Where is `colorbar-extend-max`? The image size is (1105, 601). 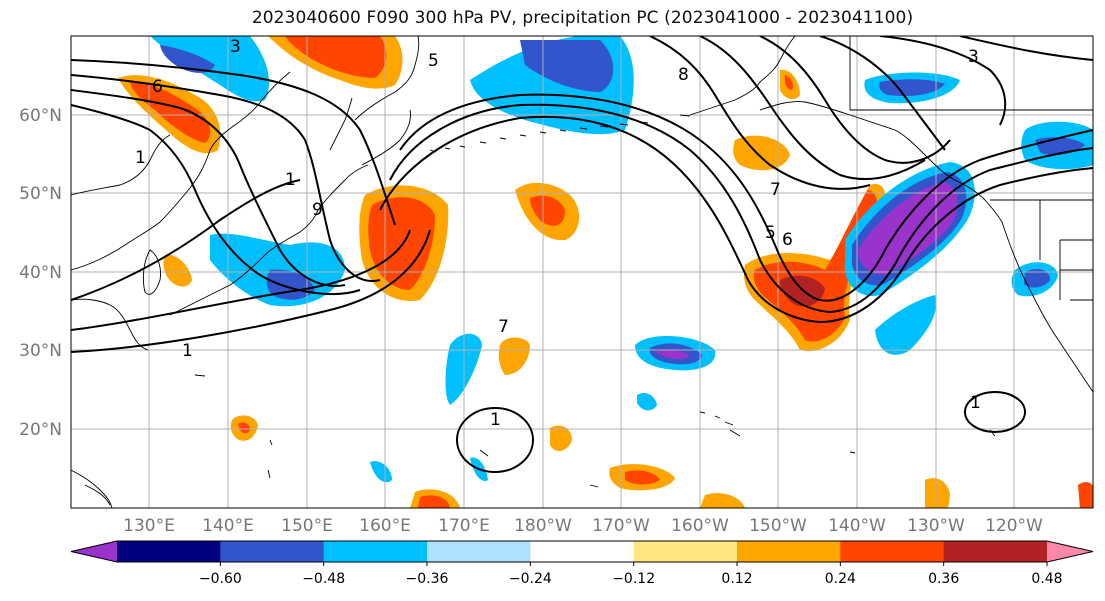 colorbar-extend-max is located at coordinates (1070, 551).